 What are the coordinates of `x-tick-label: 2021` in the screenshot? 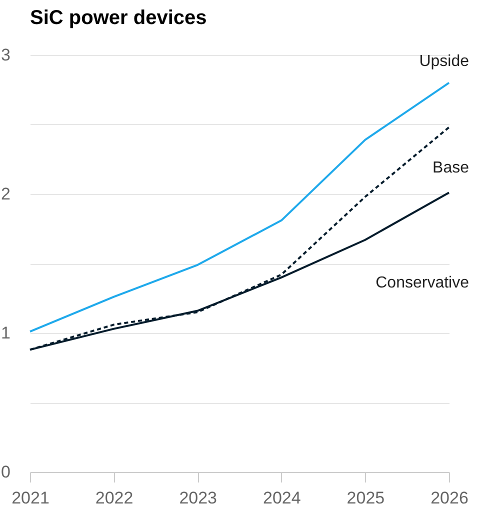 It's located at (31, 498).